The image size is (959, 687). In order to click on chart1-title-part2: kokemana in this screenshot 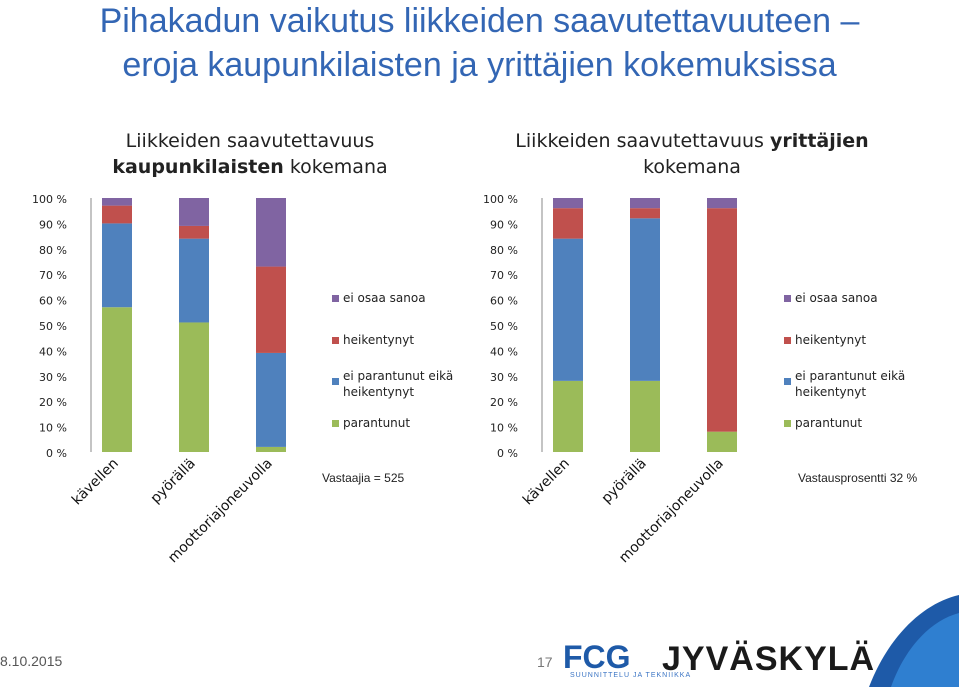, I will do `click(338, 167)`.